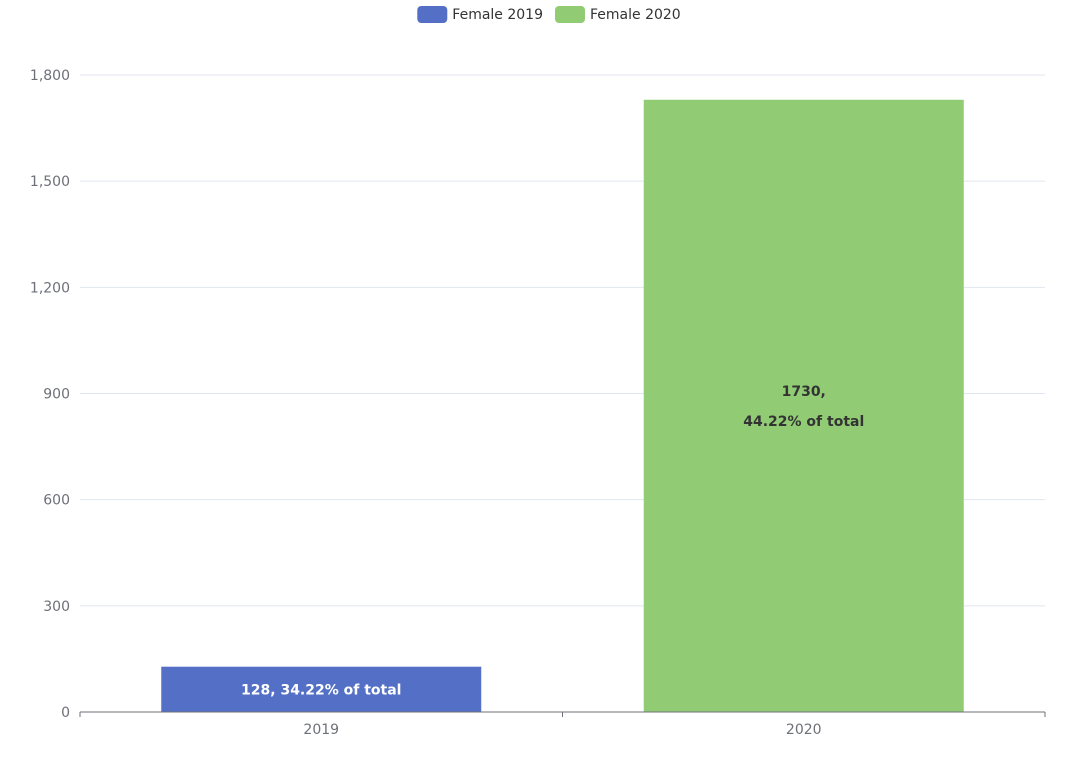 Image resolution: width=1088 pixels, height=760 pixels. I want to click on data-label: 44.22% of total, so click(803, 422).